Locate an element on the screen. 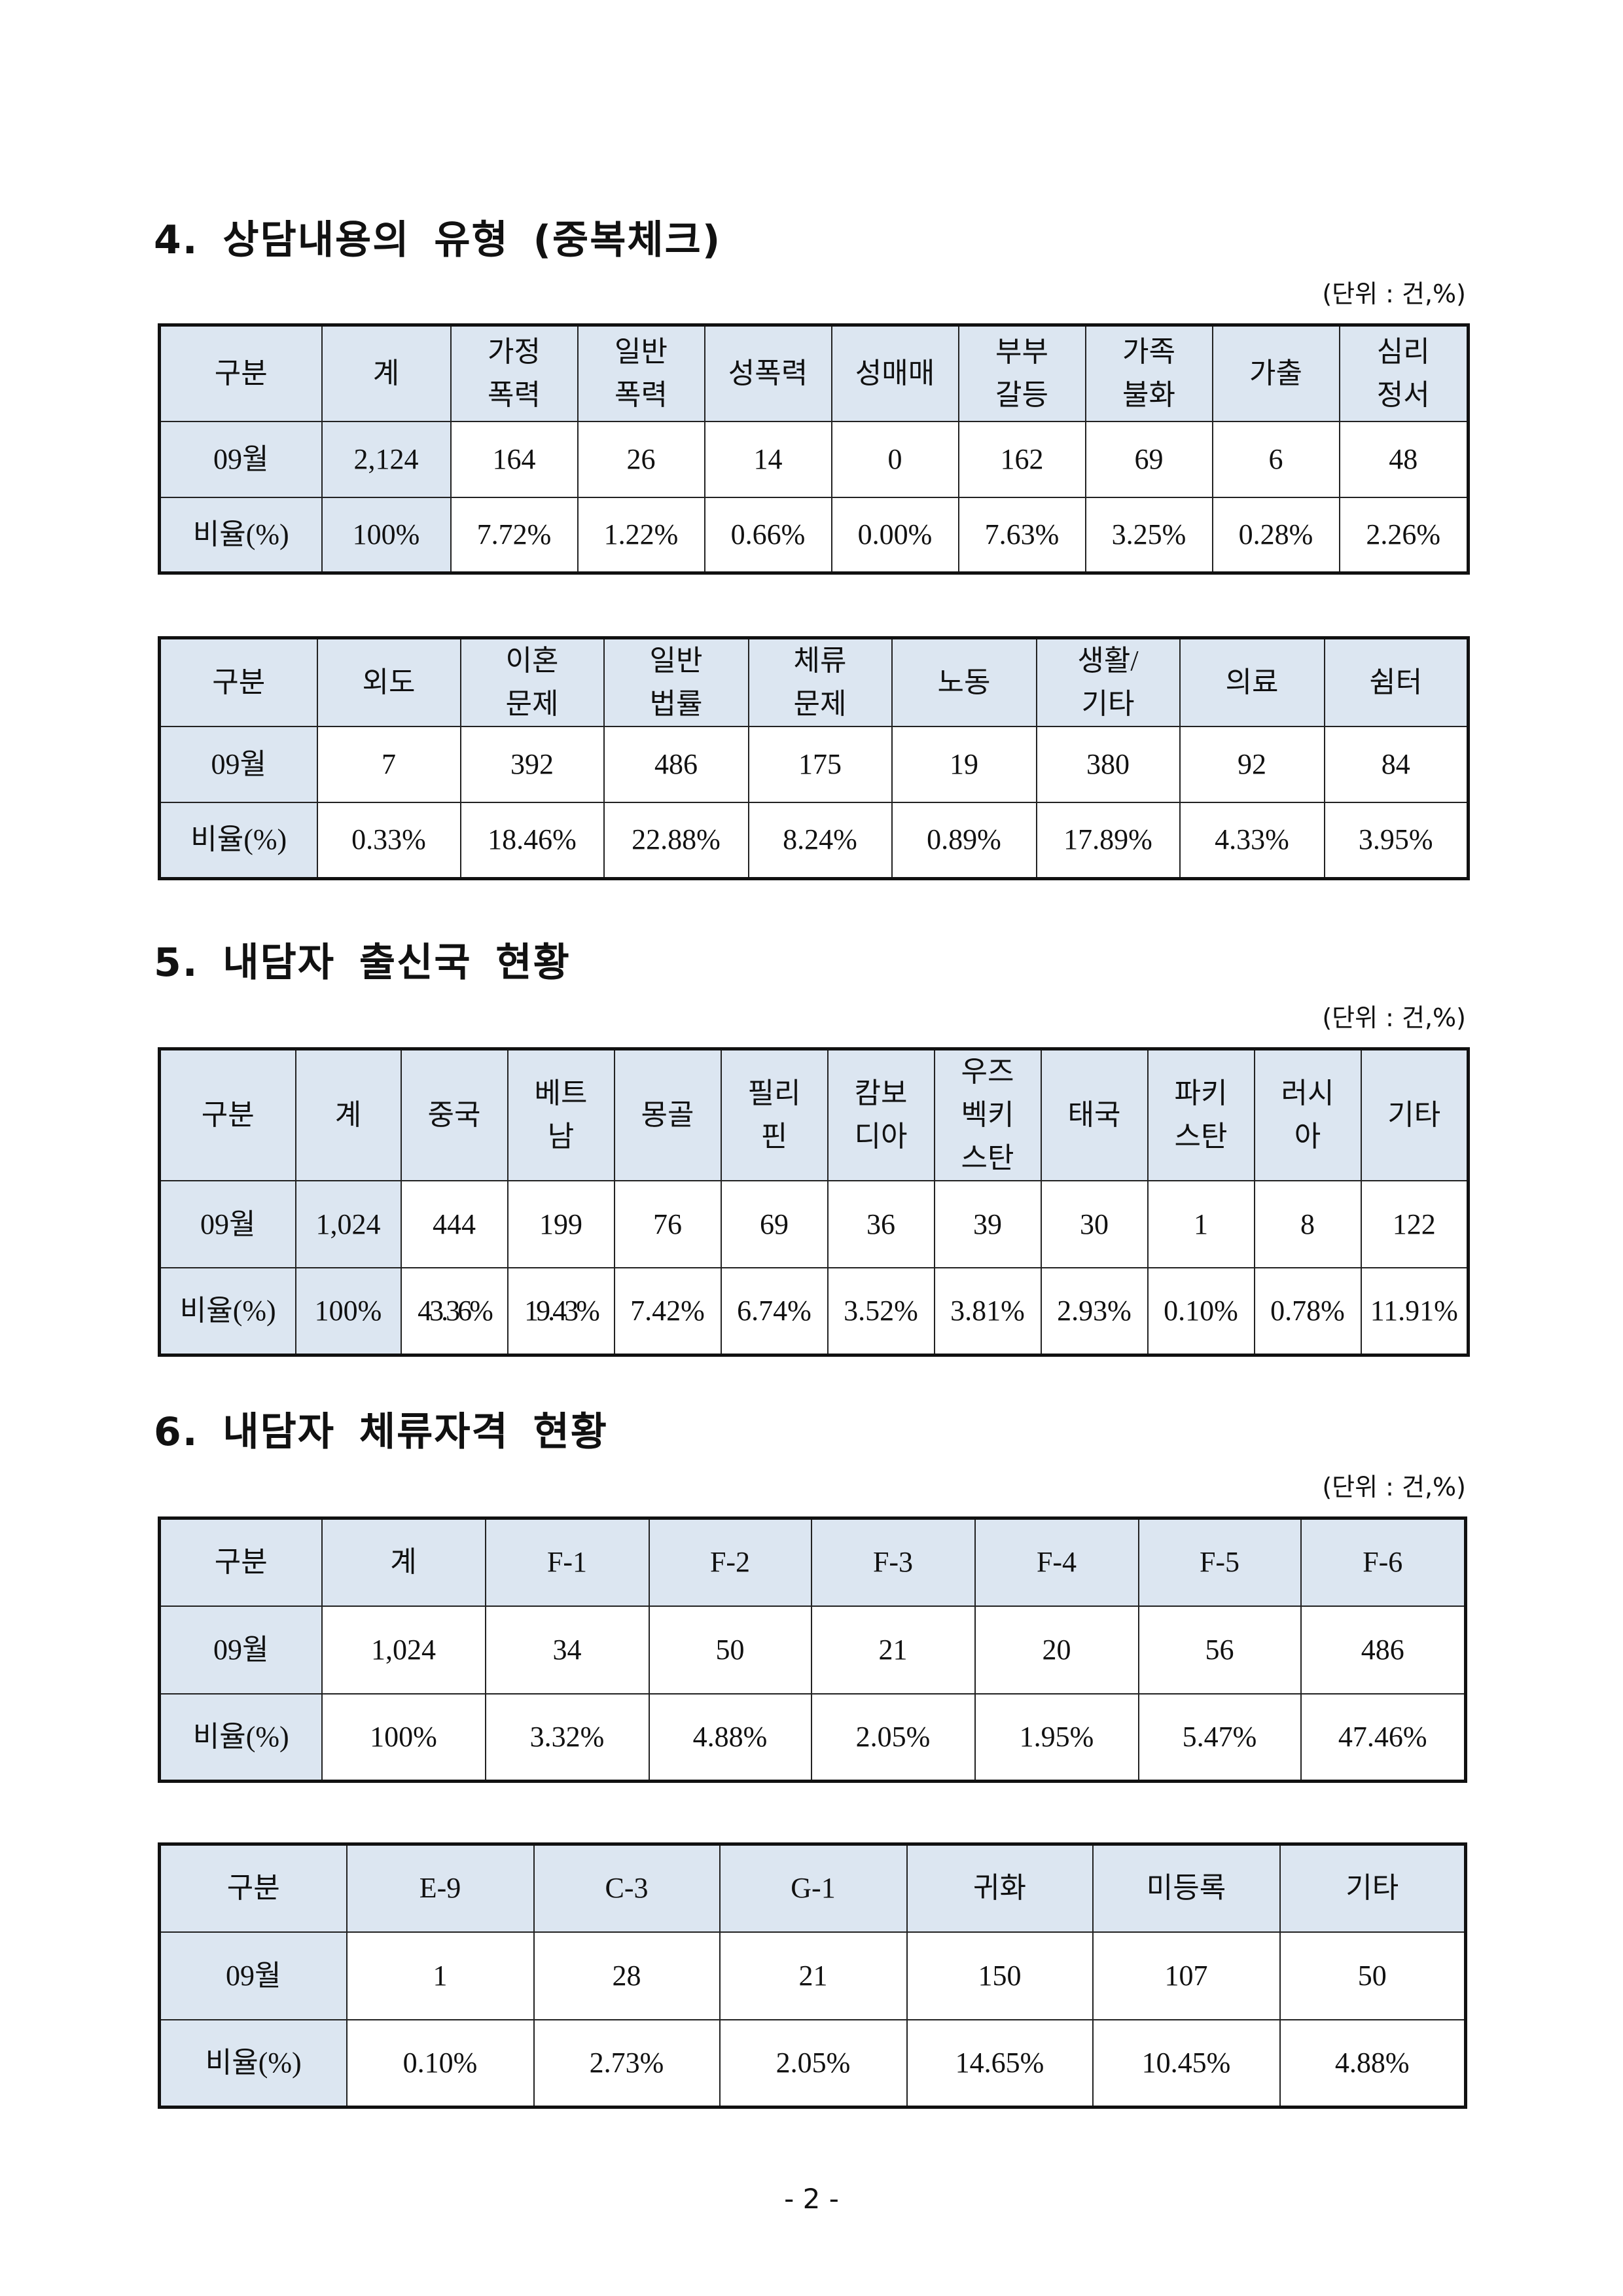 The image size is (1623, 2296). table-cell: 122 is located at coordinates (1414, 1224).